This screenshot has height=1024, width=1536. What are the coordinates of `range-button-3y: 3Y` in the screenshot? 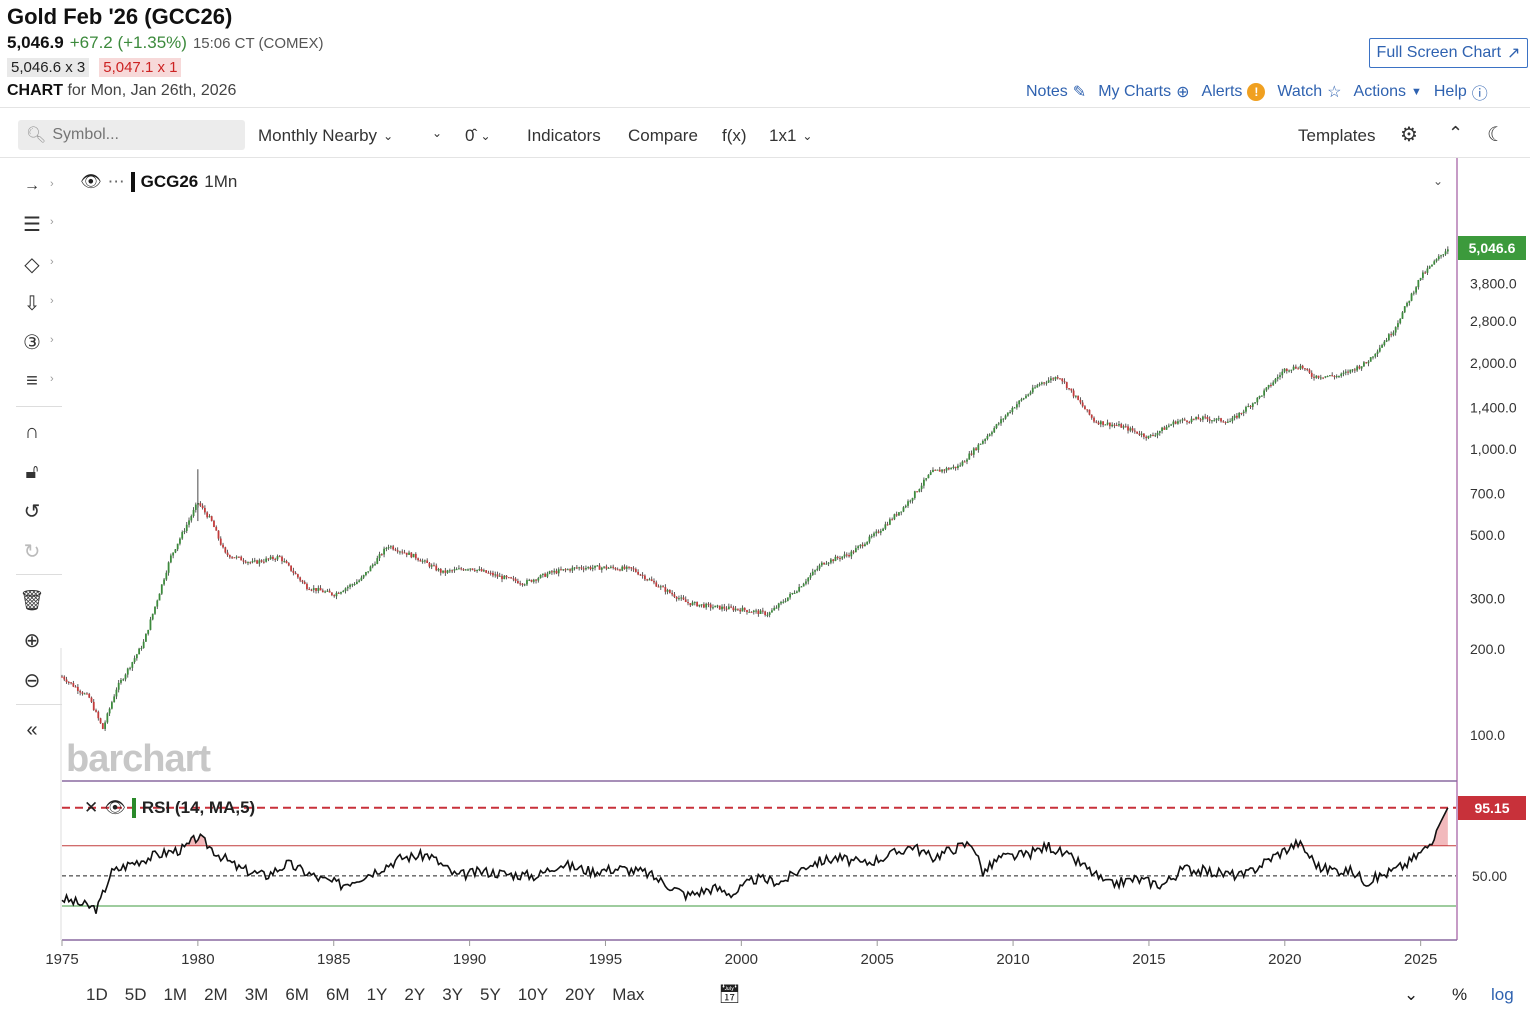 It's located at (452, 994).